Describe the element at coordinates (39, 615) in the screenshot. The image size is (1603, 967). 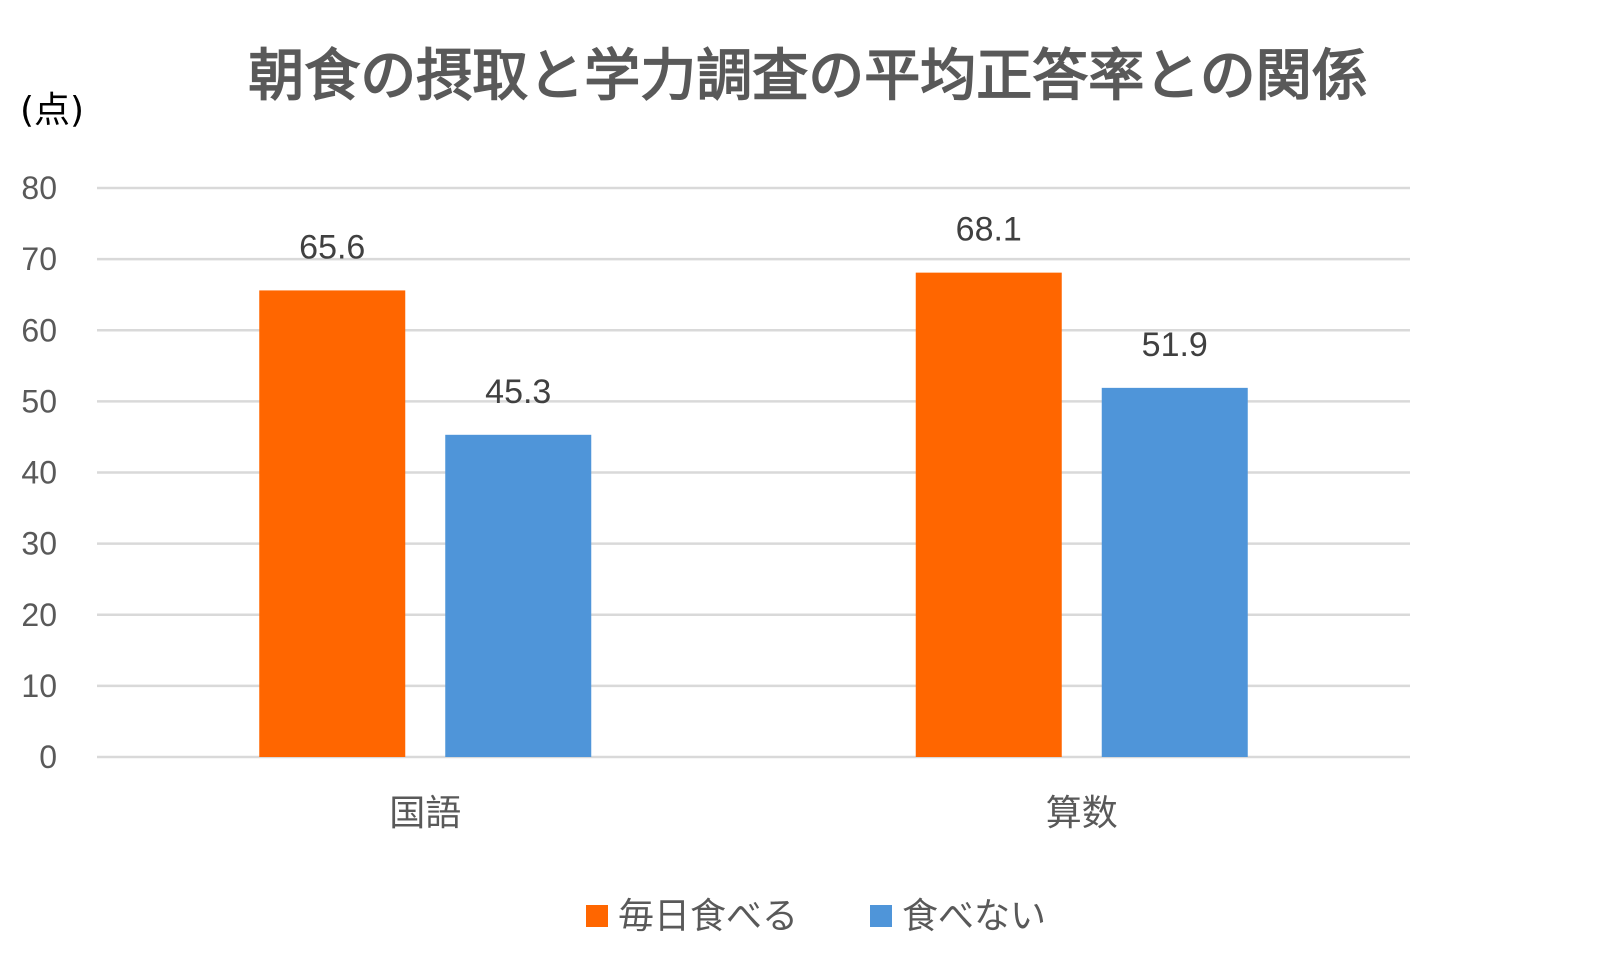
I see `y-tick-label: 20` at that location.